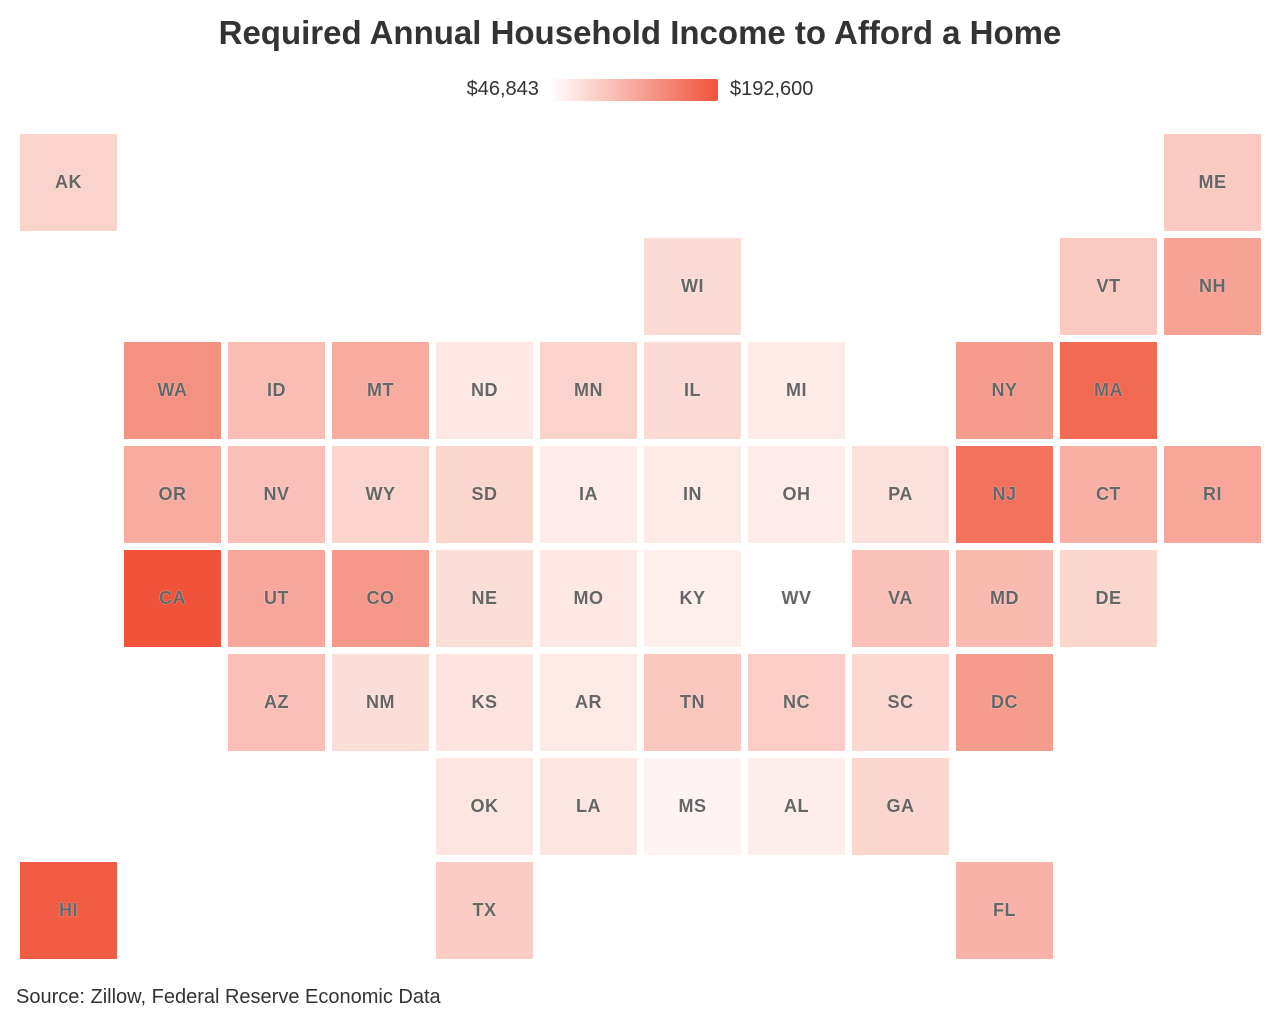 The height and width of the screenshot is (1028, 1280). I want to click on state-label: VT, so click(1108, 286).